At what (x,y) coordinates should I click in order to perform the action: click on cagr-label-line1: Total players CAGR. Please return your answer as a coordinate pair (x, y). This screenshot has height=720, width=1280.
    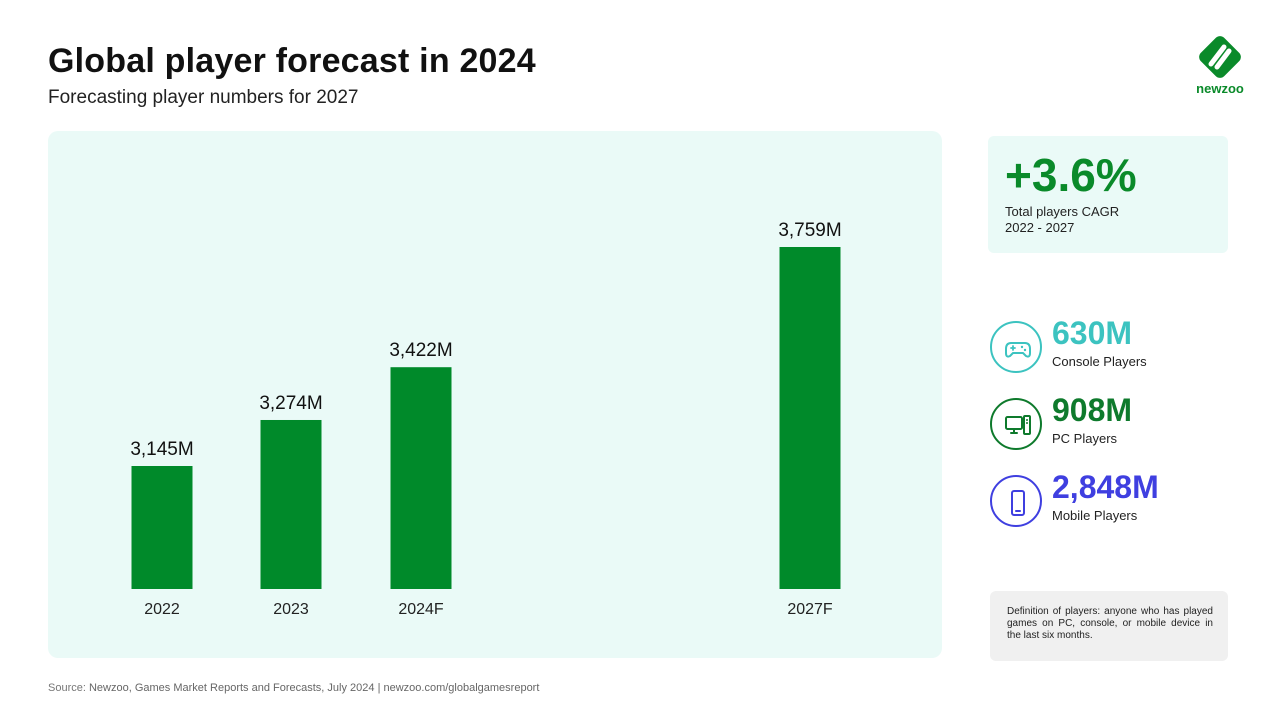
    Looking at the image, I should click on (1062, 211).